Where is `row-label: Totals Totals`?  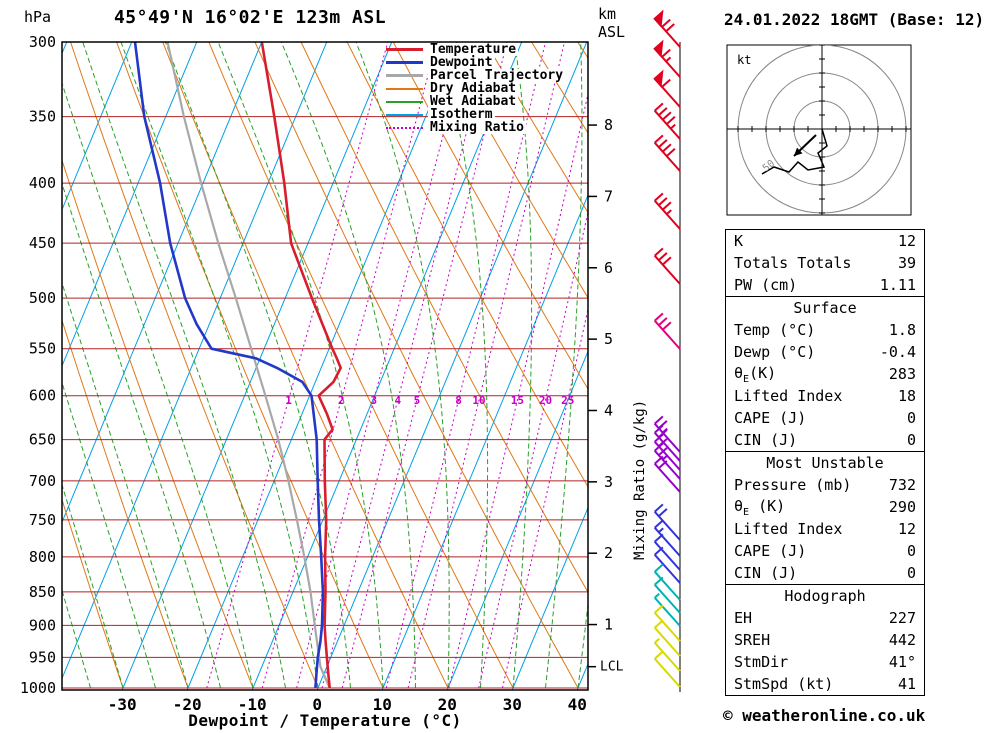
row-label: Totals Totals is located at coordinates (793, 263).